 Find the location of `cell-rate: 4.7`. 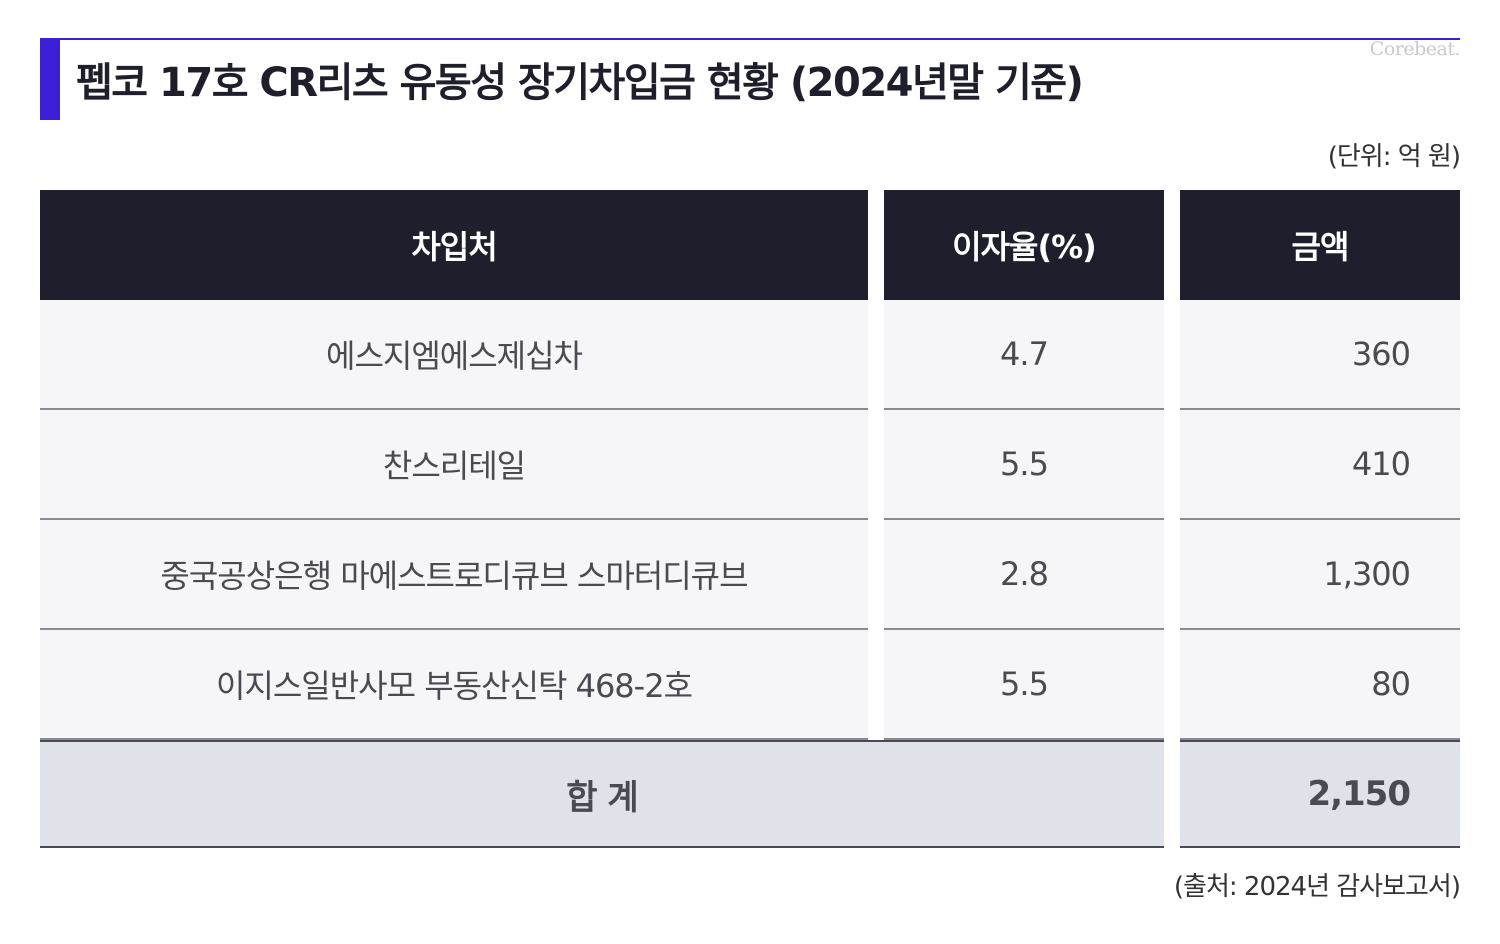

cell-rate: 4.7 is located at coordinates (1024, 355).